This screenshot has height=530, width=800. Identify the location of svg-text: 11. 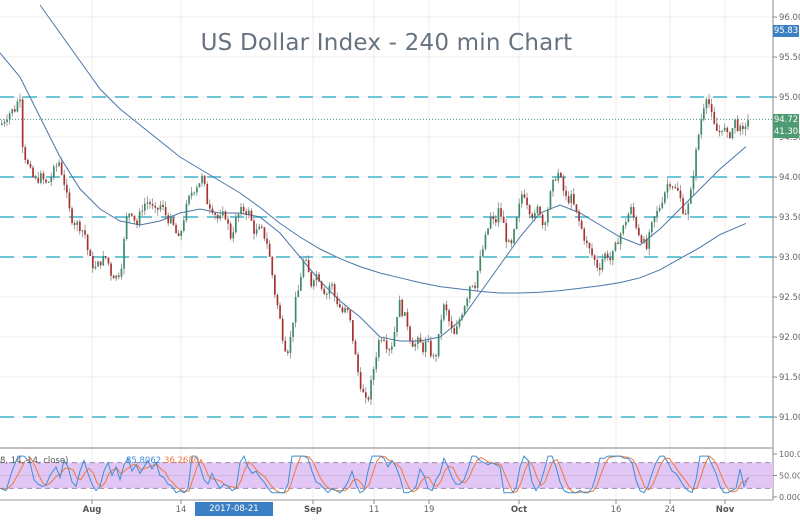
(374, 510).